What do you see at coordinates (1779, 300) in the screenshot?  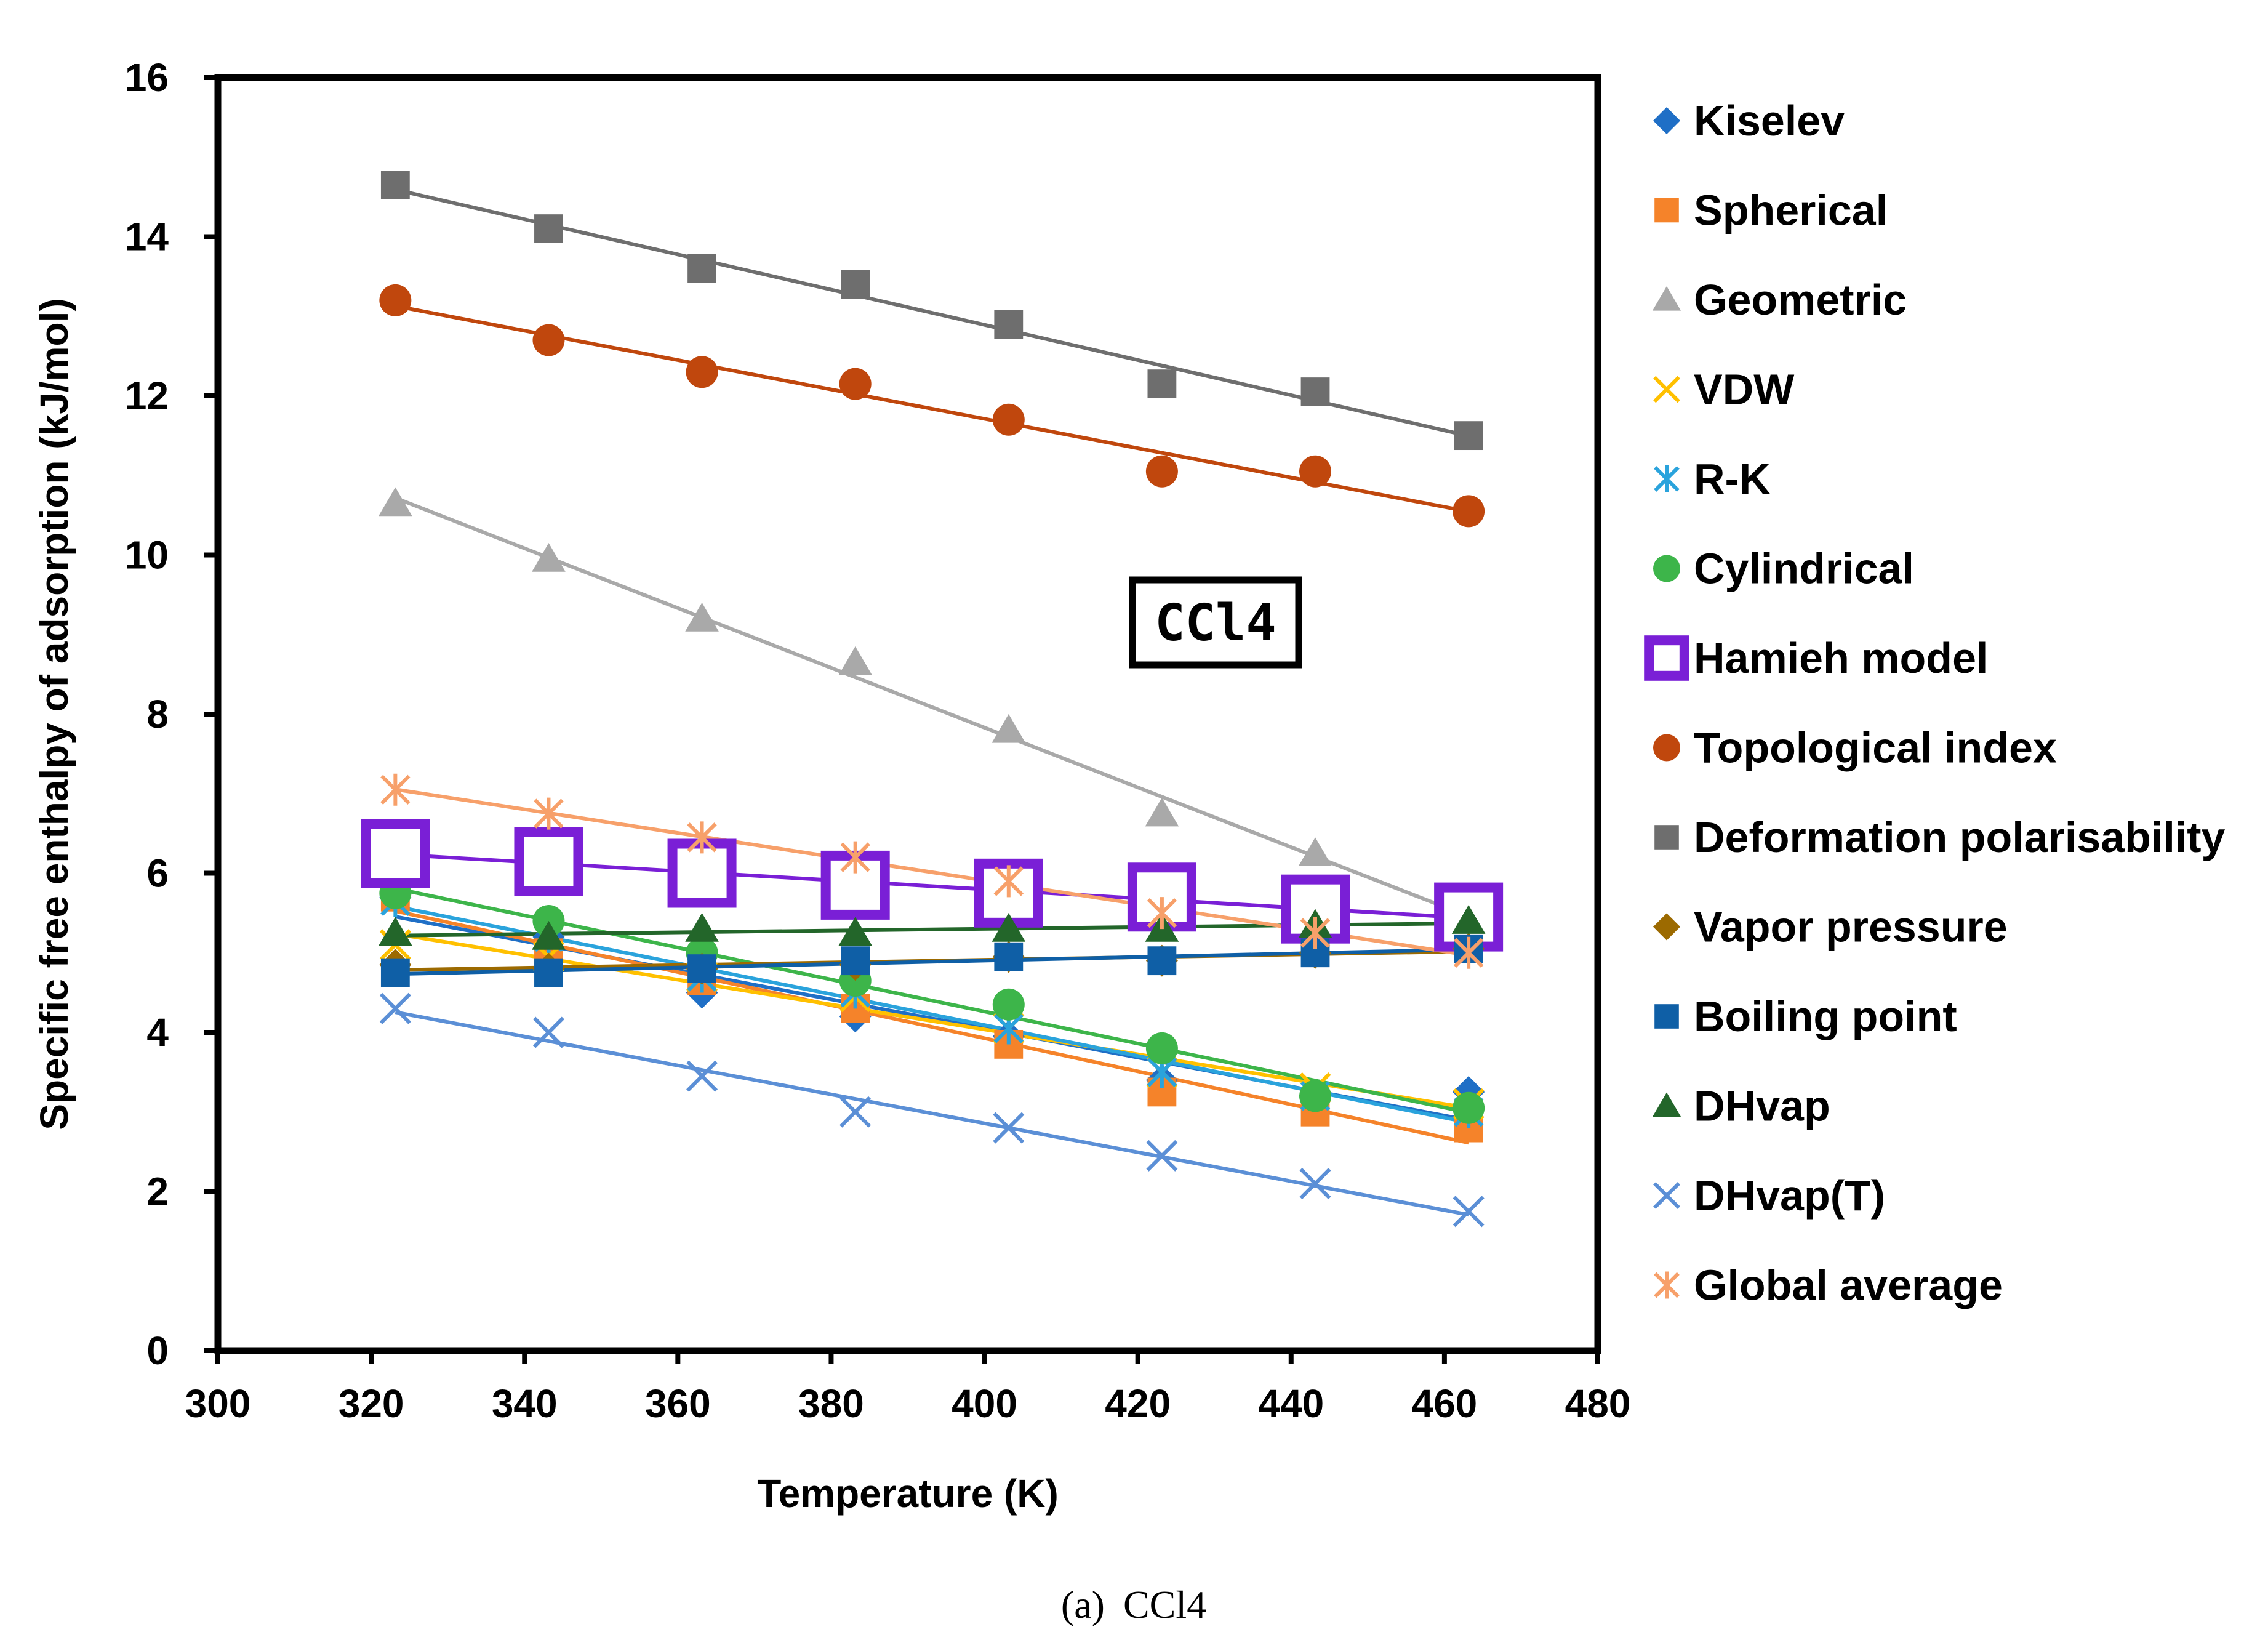 I see `legend-item-geometric: Geometric` at bounding box center [1779, 300].